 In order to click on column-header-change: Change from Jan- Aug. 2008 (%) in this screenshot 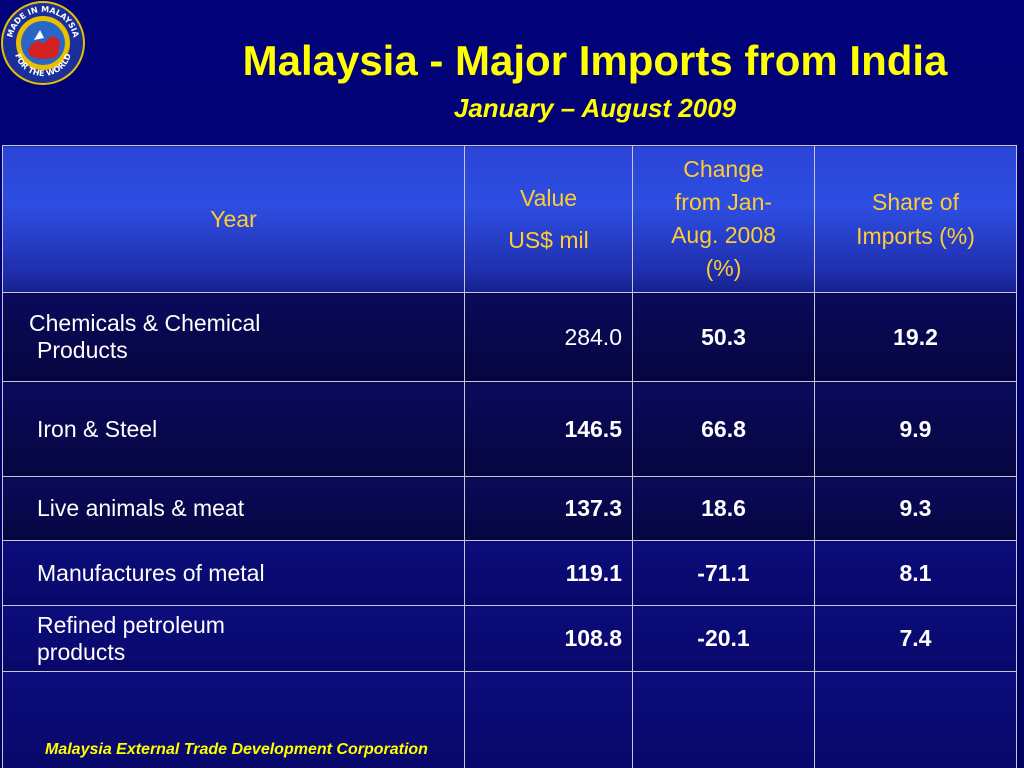, I will do `click(723, 219)`.